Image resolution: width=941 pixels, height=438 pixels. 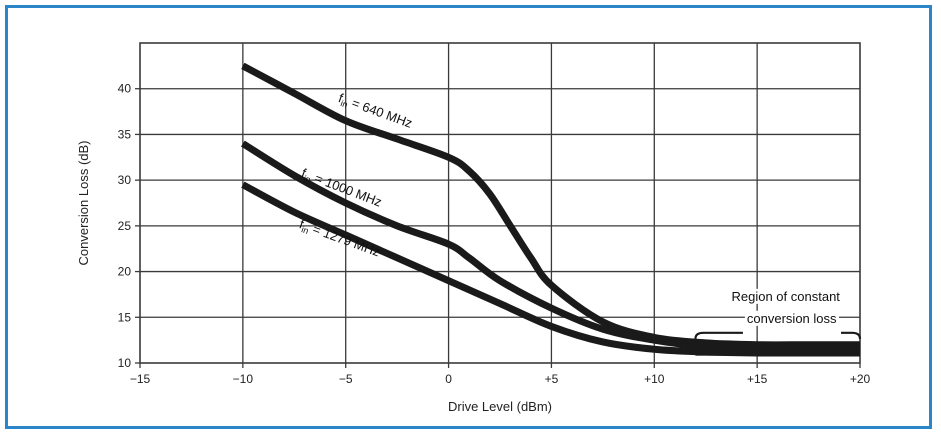 What do you see at coordinates (125, 226) in the screenshot?
I see `y-tick-label: 25` at bounding box center [125, 226].